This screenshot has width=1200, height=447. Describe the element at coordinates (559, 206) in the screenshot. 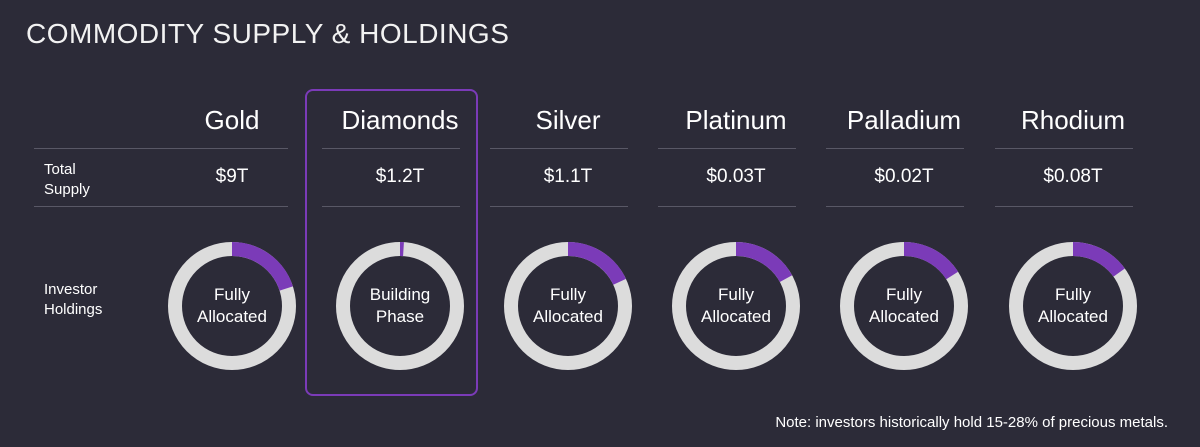

I see `divider-bottom-silver` at that location.